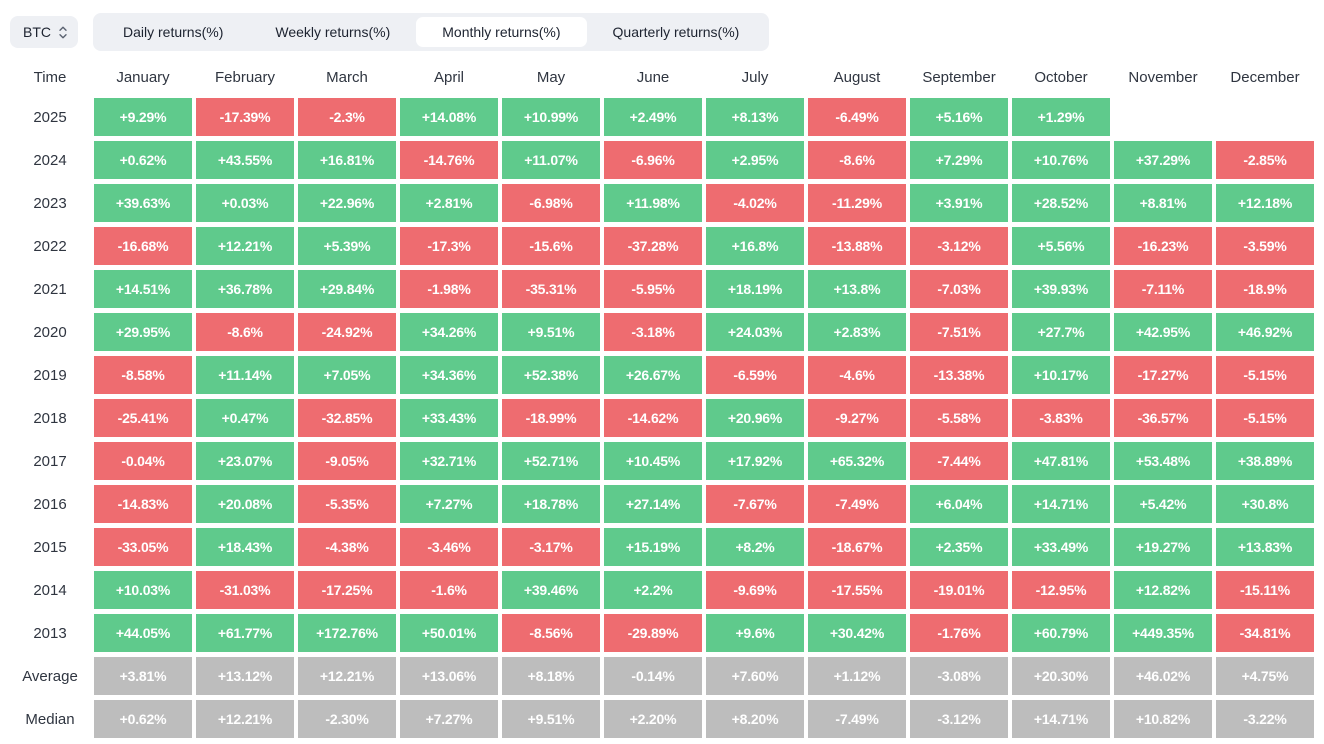 The height and width of the screenshot is (744, 1324). What do you see at coordinates (653, 633) in the screenshot?
I see `return-cell: -29.89%` at bounding box center [653, 633].